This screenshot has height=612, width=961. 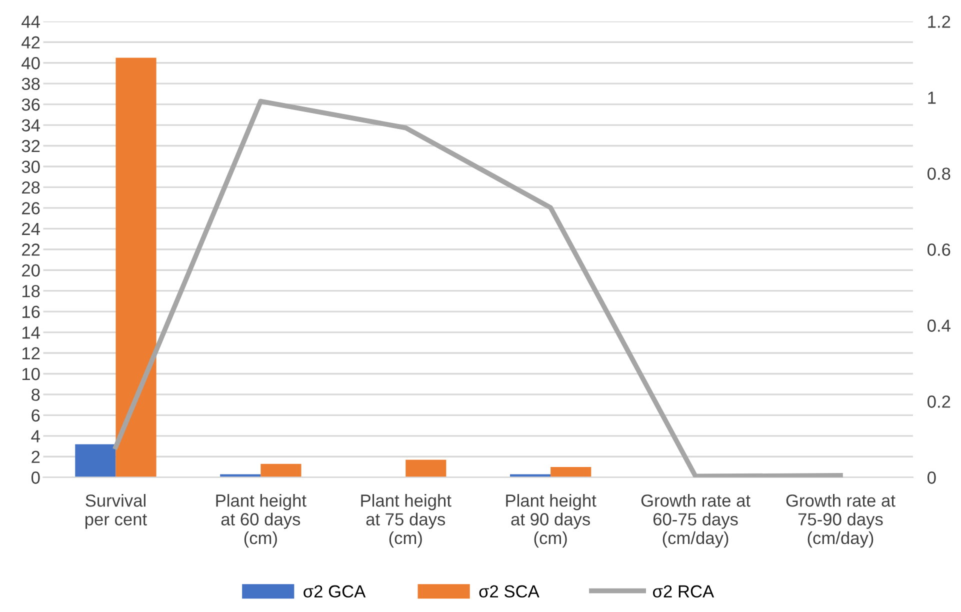 I want to click on legend-label: σ2 RCA, so click(x=683, y=591).